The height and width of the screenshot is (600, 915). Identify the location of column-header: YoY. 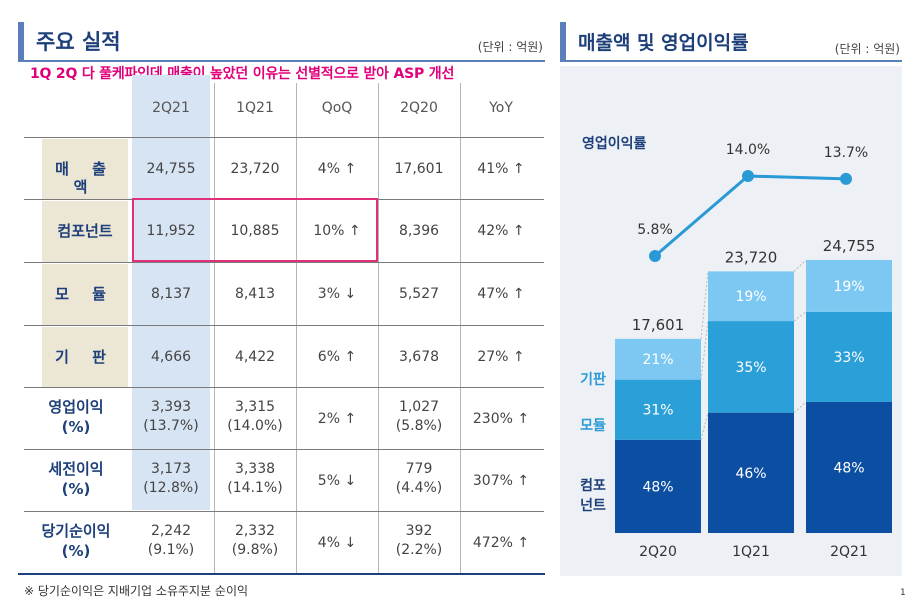
(501, 108).